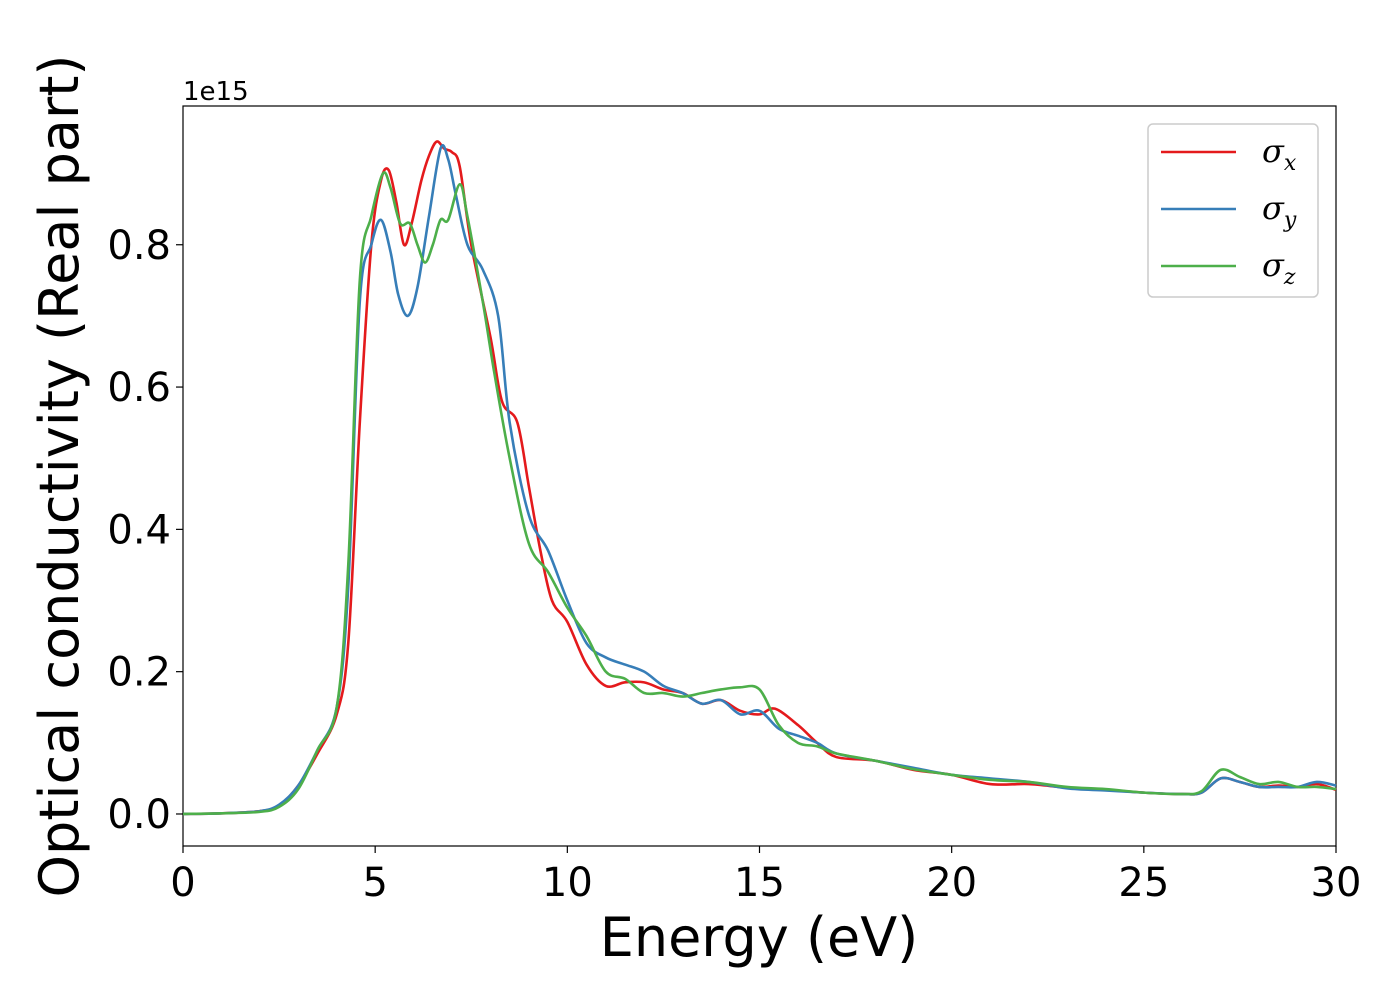 This screenshot has width=1400, height=1000. Describe the element at coordinates (59, 476) in the screenshot. I see `y-axis-title: Optical conductivity (Real part)` at that location.